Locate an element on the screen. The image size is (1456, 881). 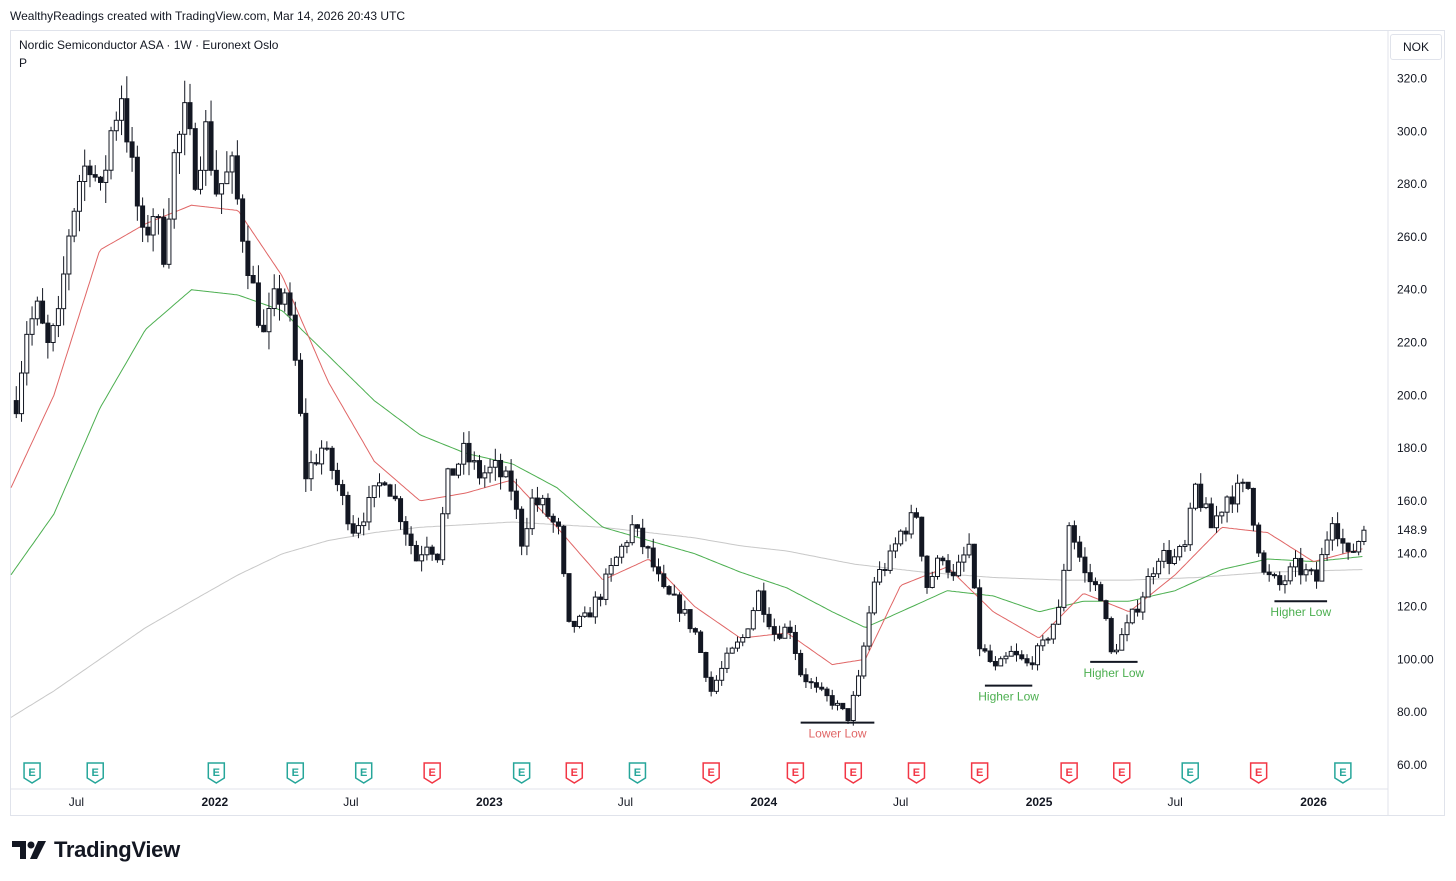
price-tick-label: 280.0 is located at coordinates (1412, 184).